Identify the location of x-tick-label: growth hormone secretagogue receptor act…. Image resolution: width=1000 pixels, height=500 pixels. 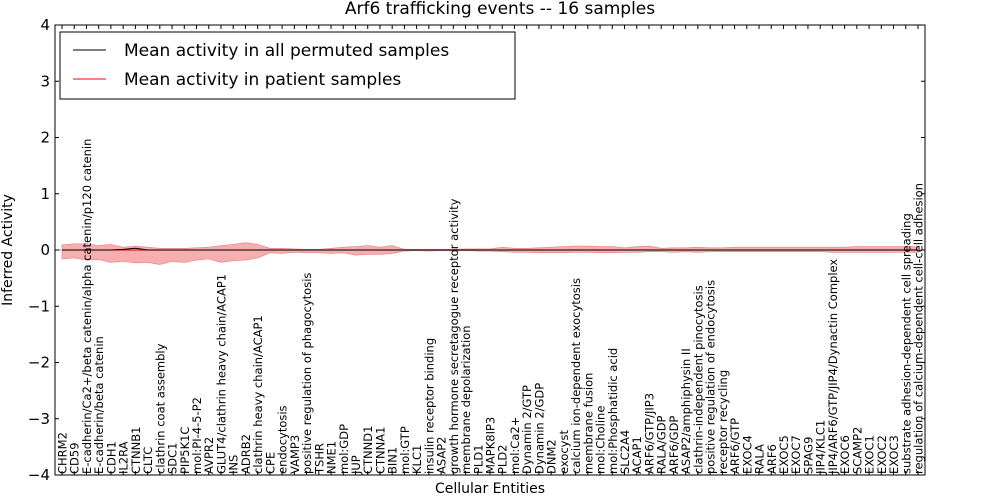
(454, 336).